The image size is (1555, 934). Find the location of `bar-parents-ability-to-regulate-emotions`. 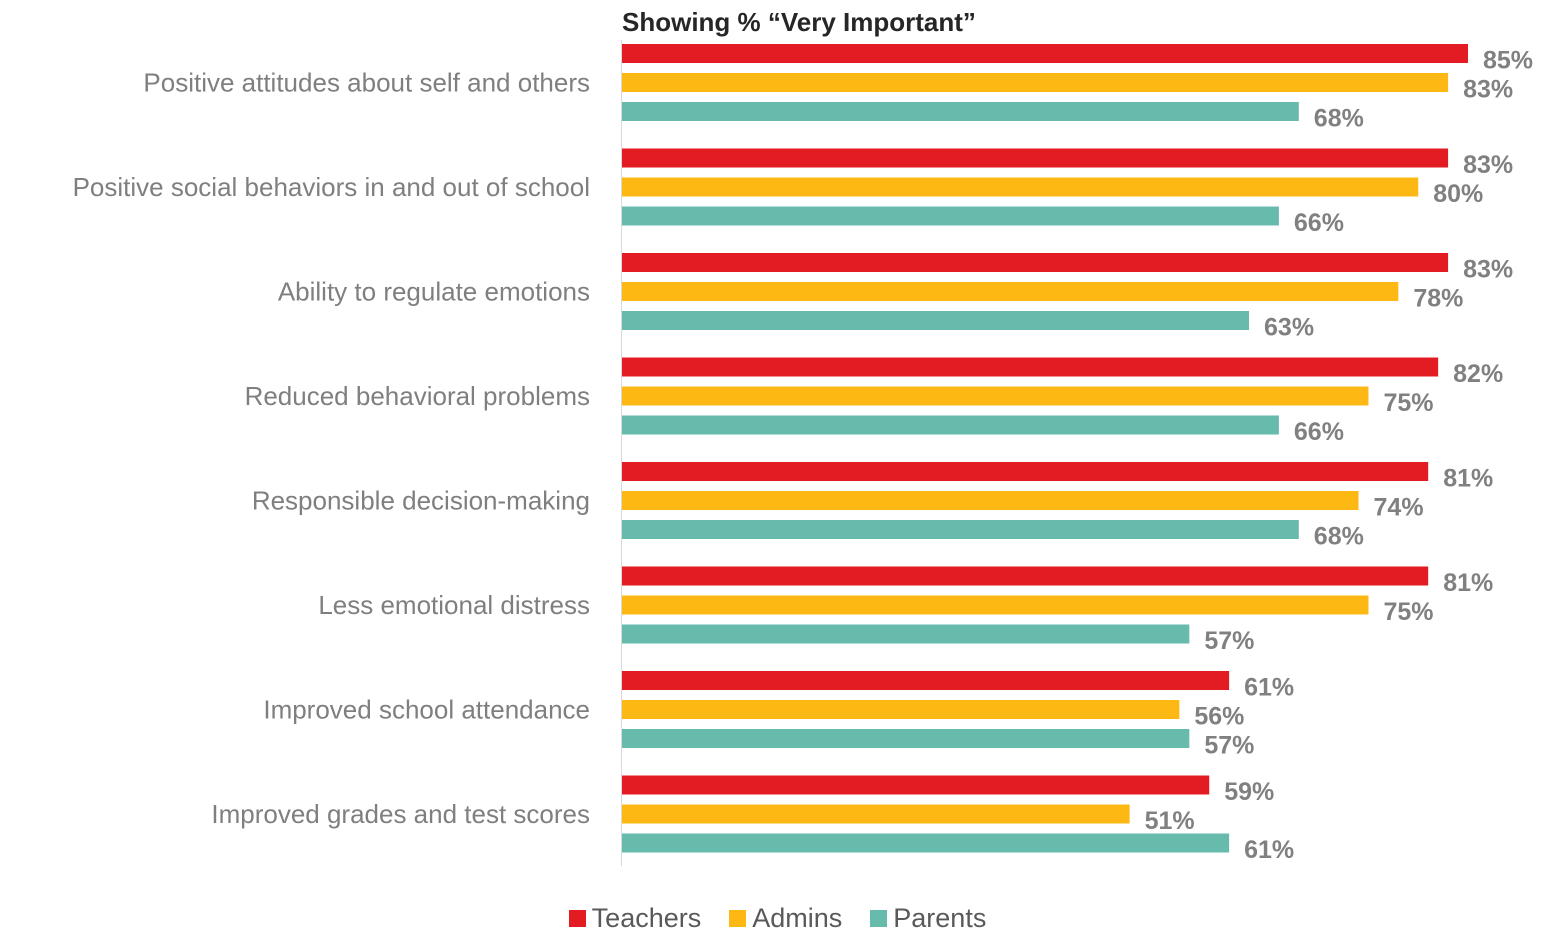

bar-parents-ability-to-regulate-emotions is located at coordinates (936, 320).